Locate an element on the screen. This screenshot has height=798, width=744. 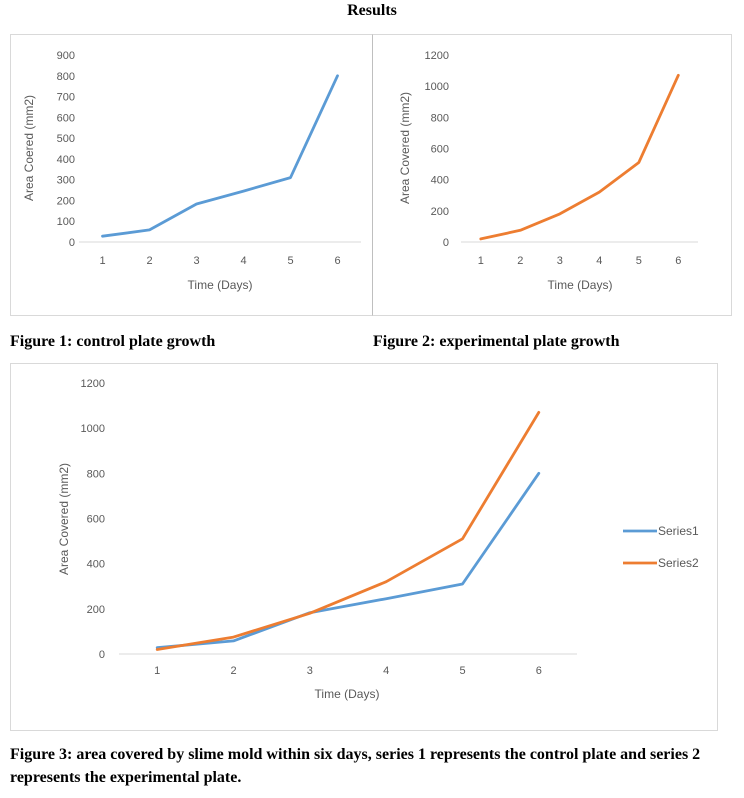
y-tick-label: 300 is located at coordinates (66, 181).